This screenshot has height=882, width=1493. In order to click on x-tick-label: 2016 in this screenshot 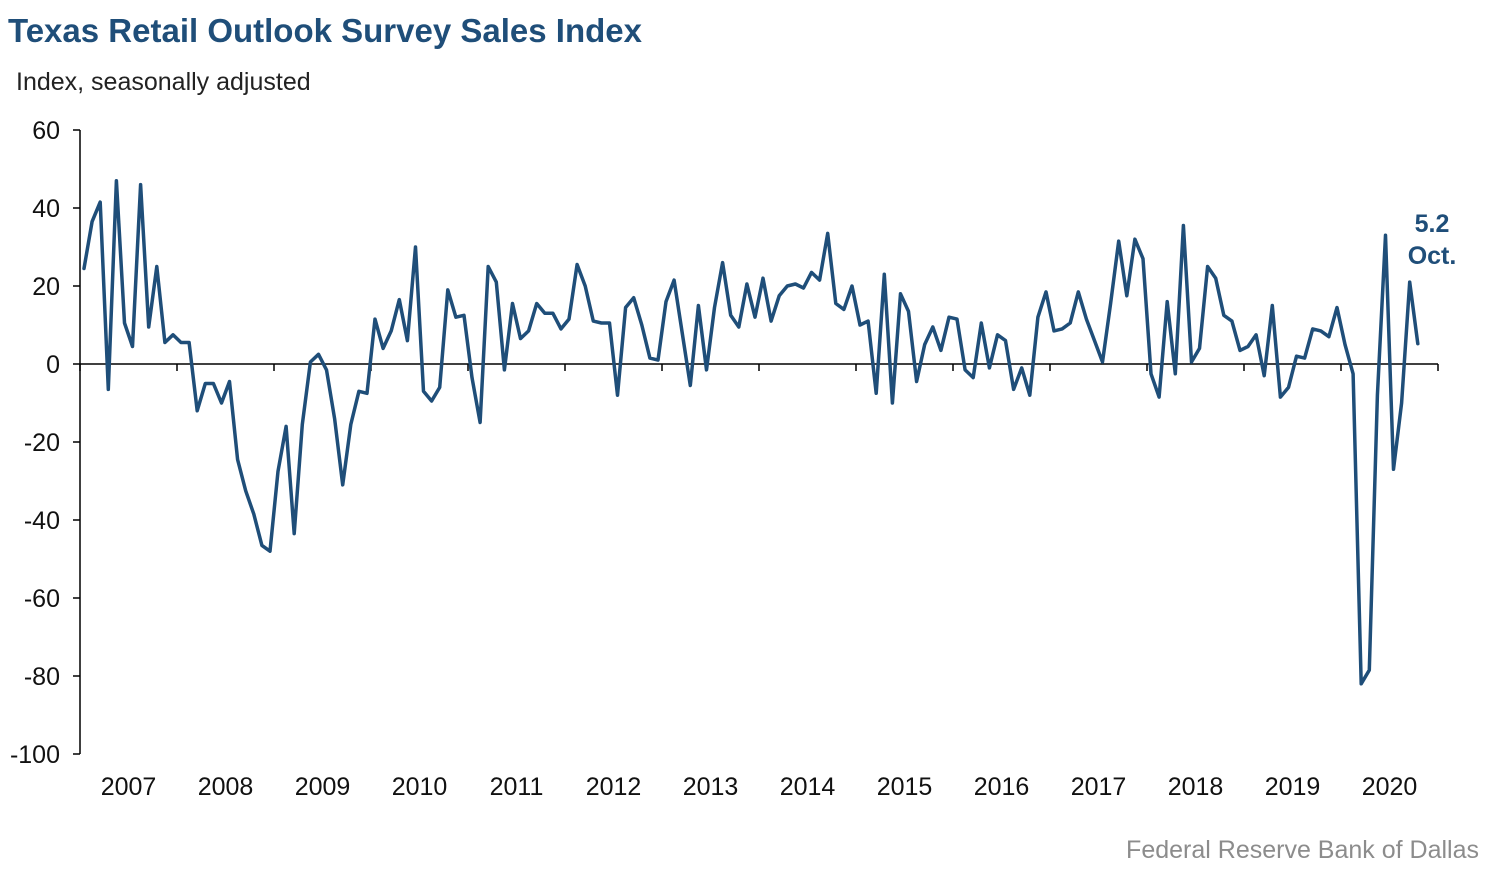, I will do `click(1002, 787)`.